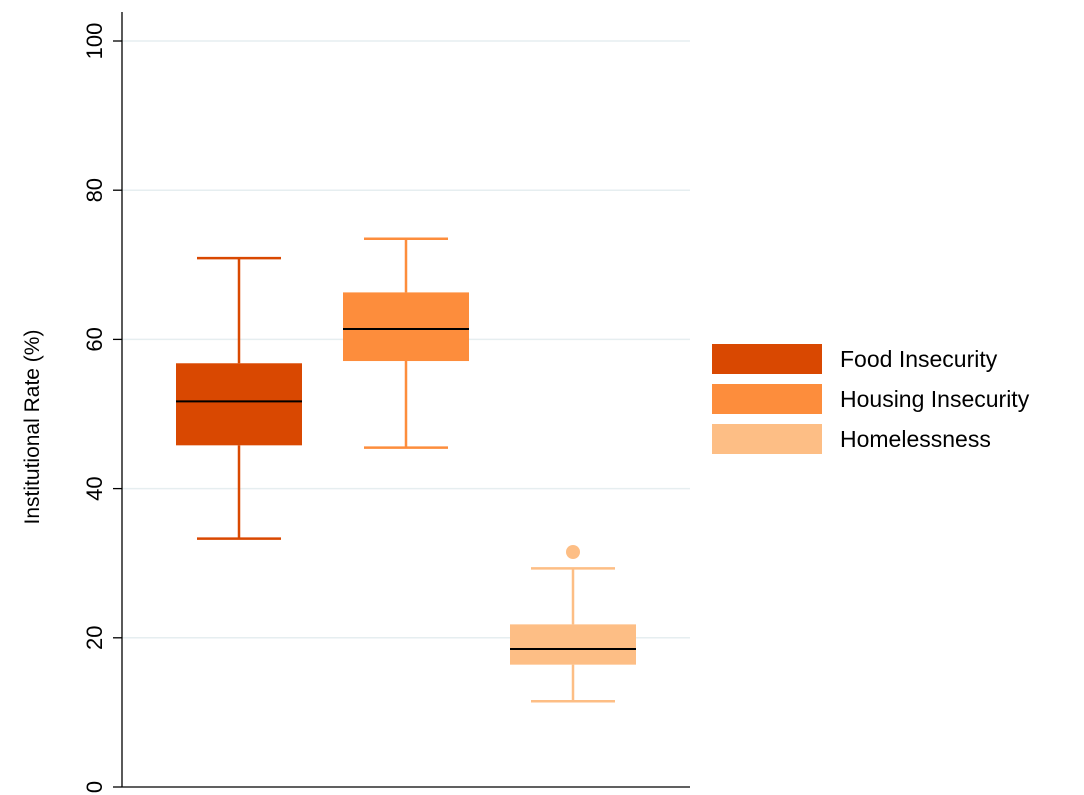 The width and height of the screenshot is (1084, 795). I want to click on box-housing-insecurity, so click(406, 343).